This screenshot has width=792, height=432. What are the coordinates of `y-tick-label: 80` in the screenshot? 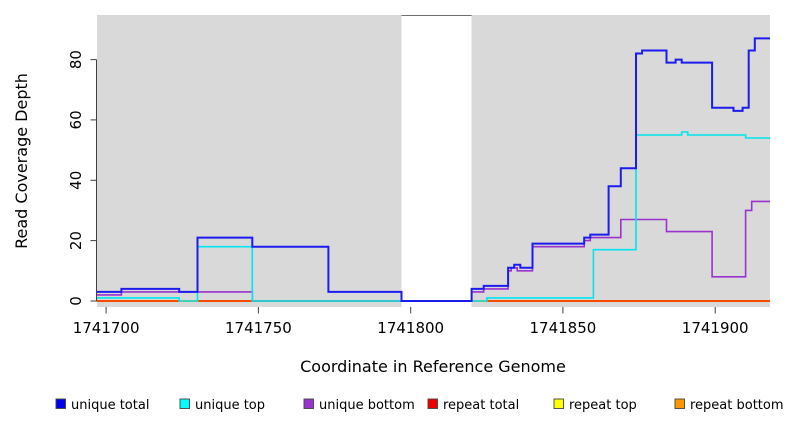 It's located at (76, 59).